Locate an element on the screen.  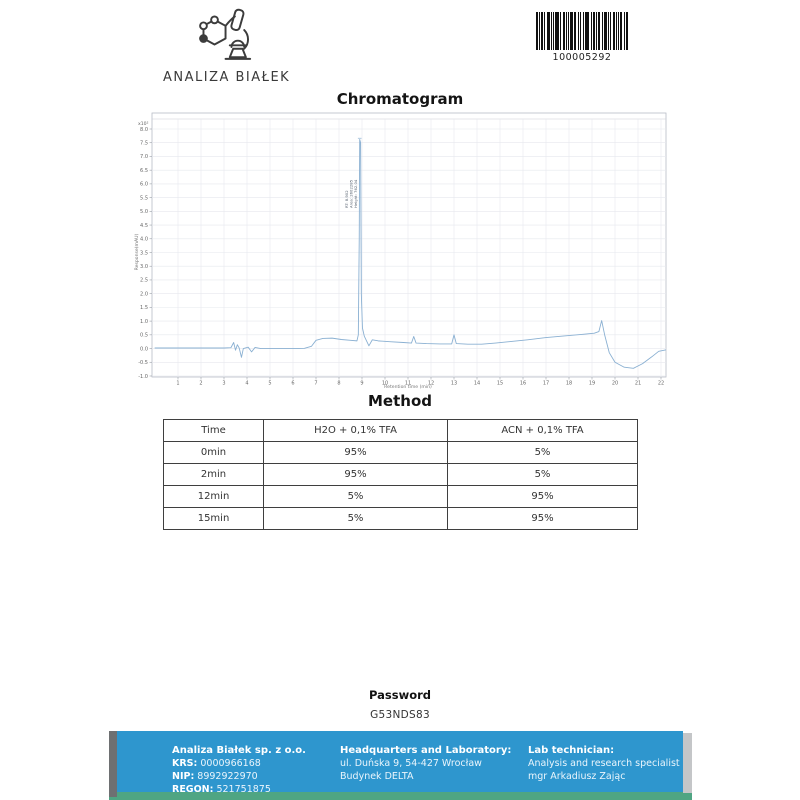
footer-krs: KRS: 0000966168 is located at coordinates (239, 763).